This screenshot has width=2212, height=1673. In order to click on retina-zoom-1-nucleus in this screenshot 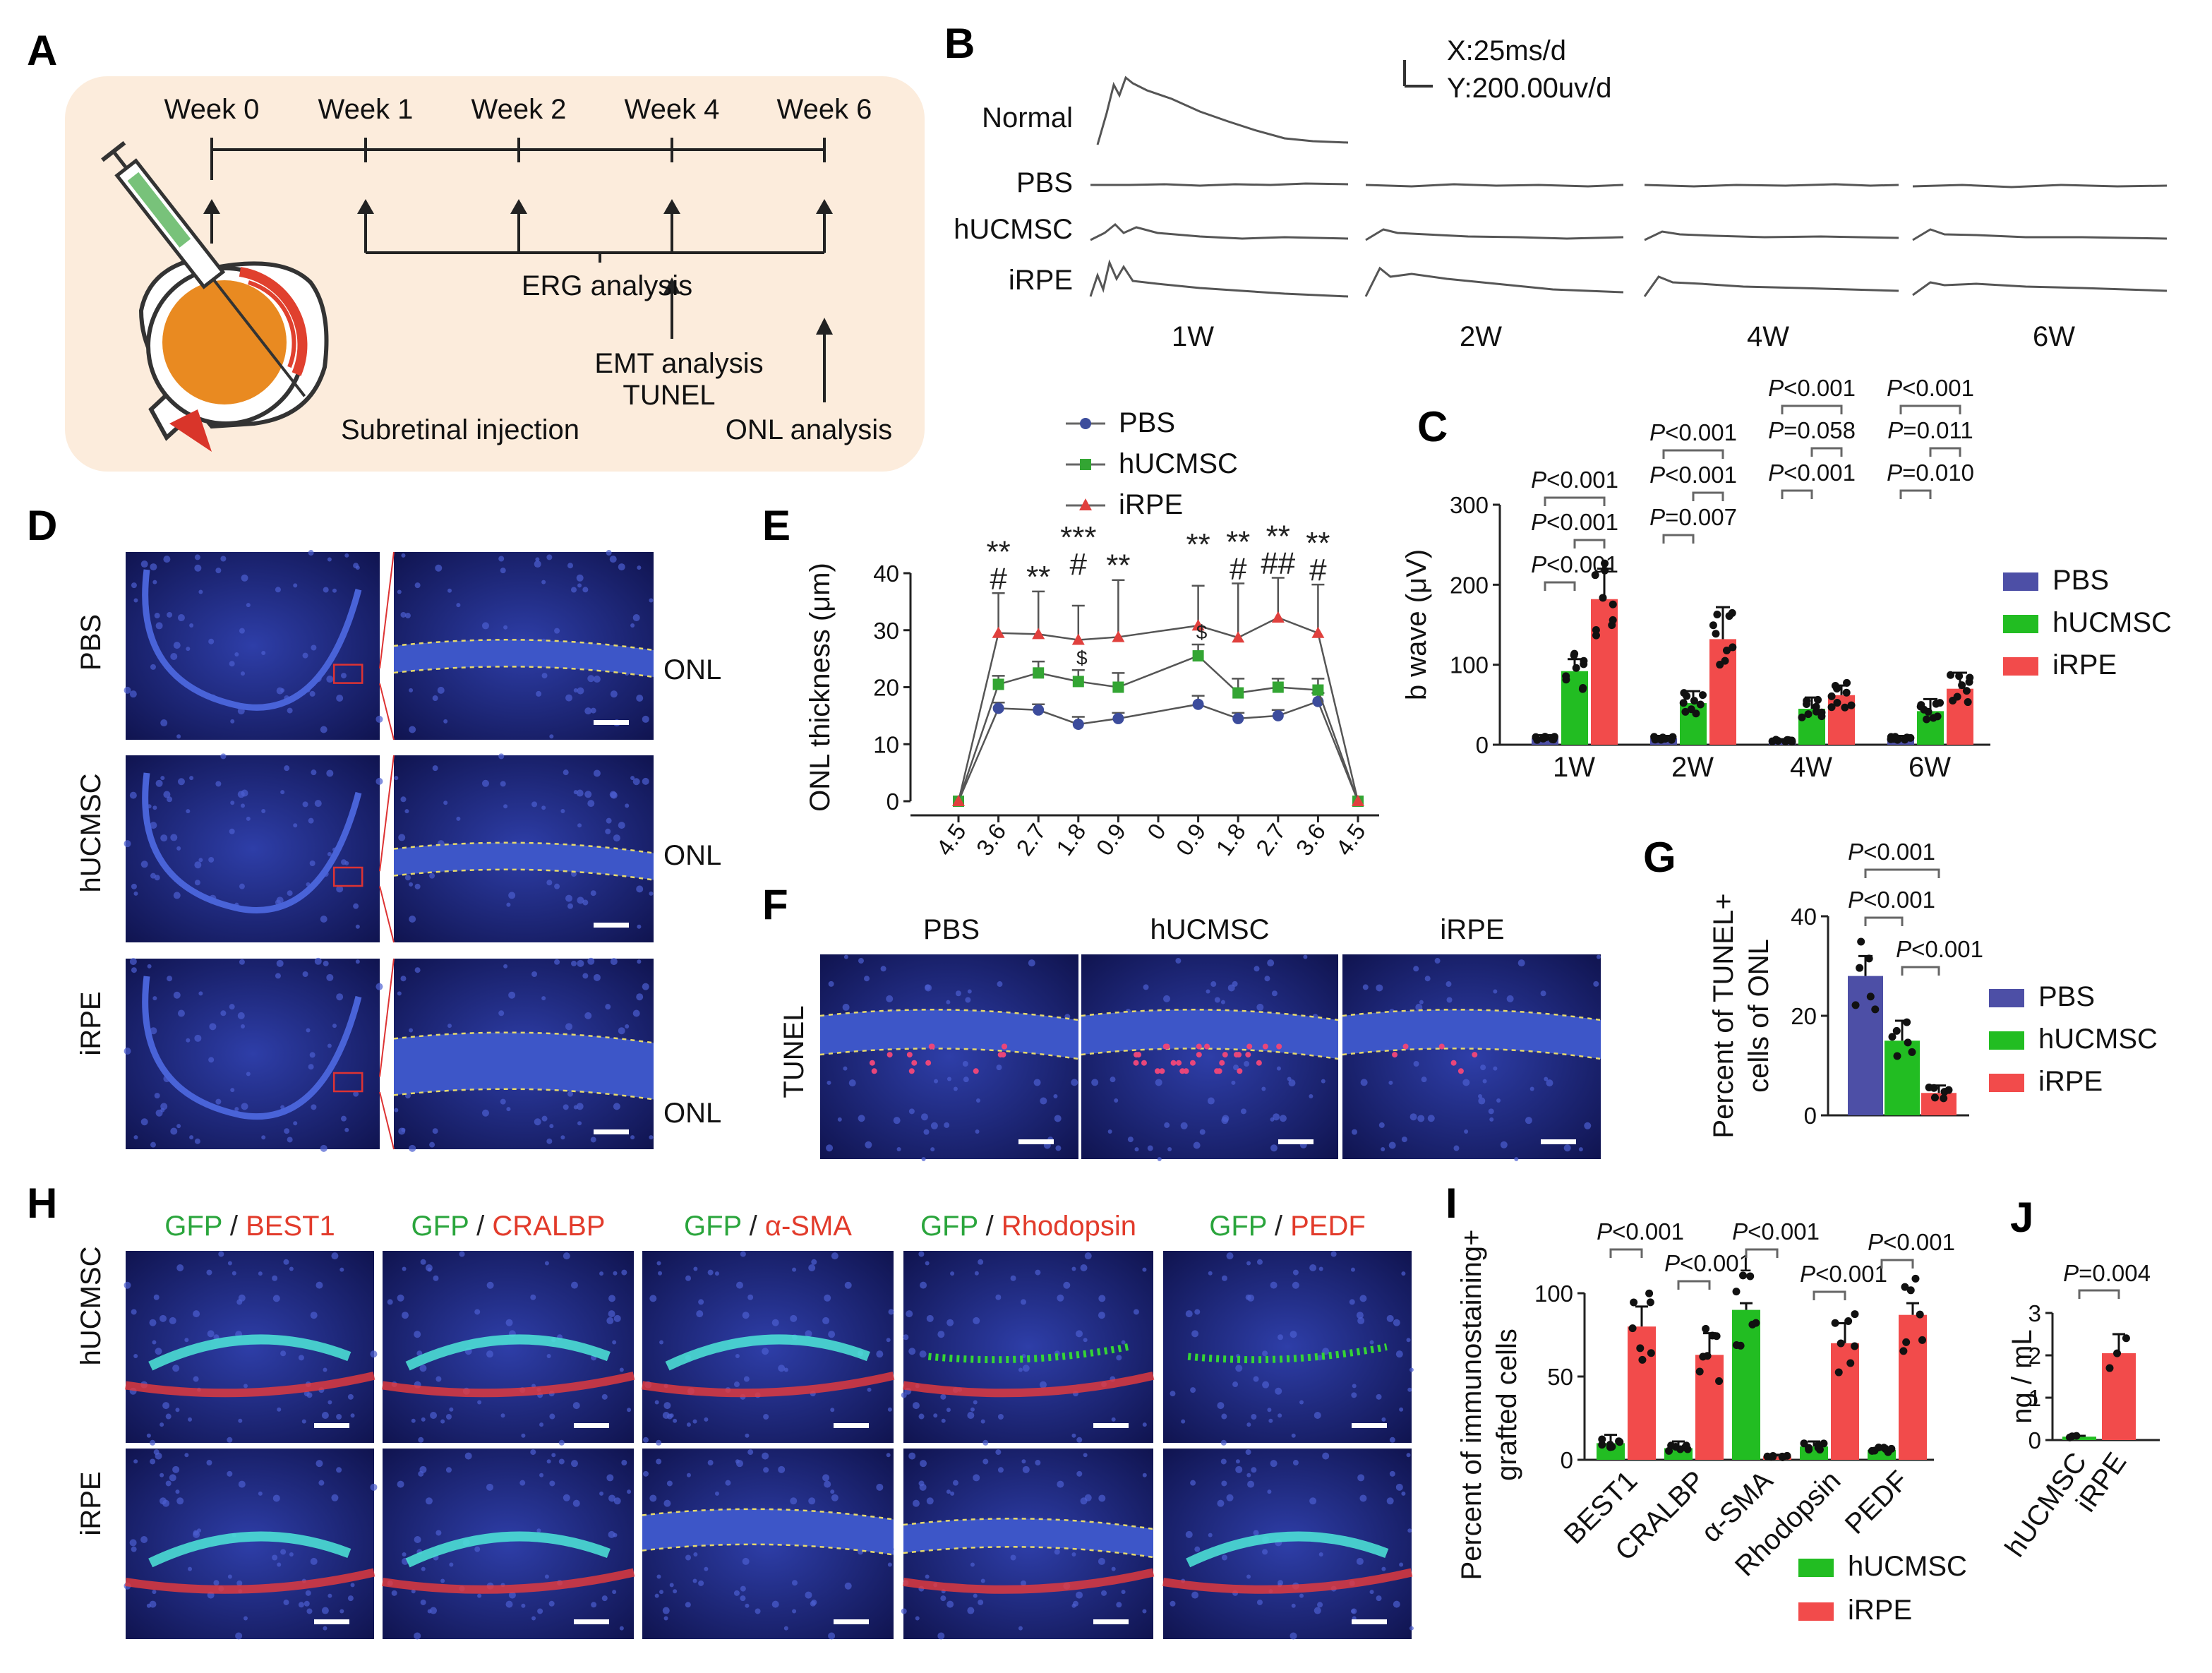, I will do `click(609, 820)`.